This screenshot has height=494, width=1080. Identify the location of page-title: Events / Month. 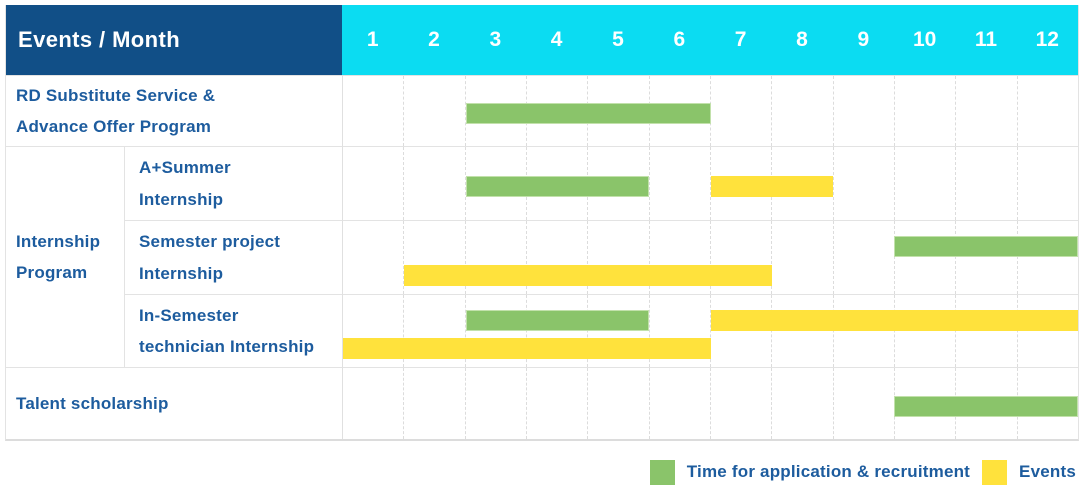
(99, 39).